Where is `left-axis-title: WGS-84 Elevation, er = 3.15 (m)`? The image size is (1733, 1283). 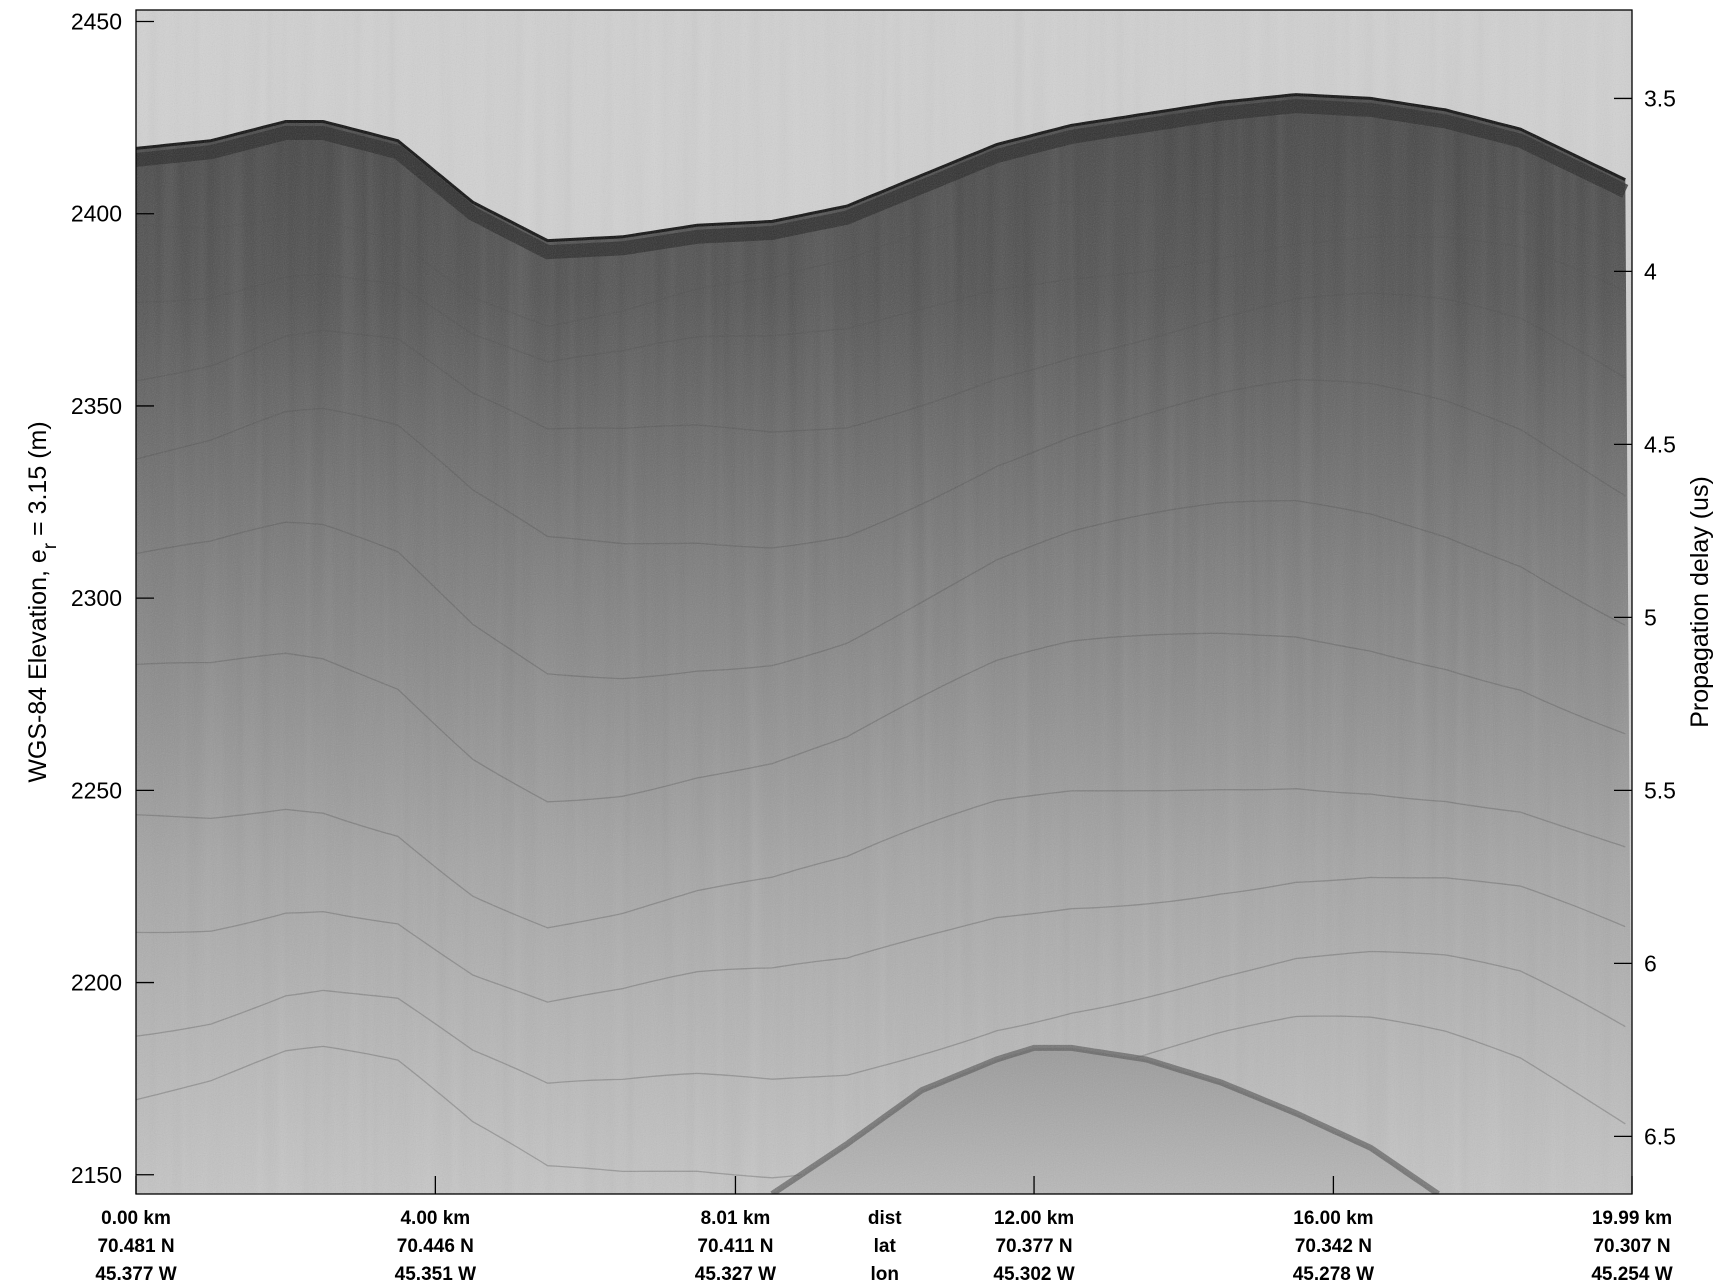 left-axis-title: WGS-84 Elevation, er = 3.15 (m) is located at coordinates (42, 601).